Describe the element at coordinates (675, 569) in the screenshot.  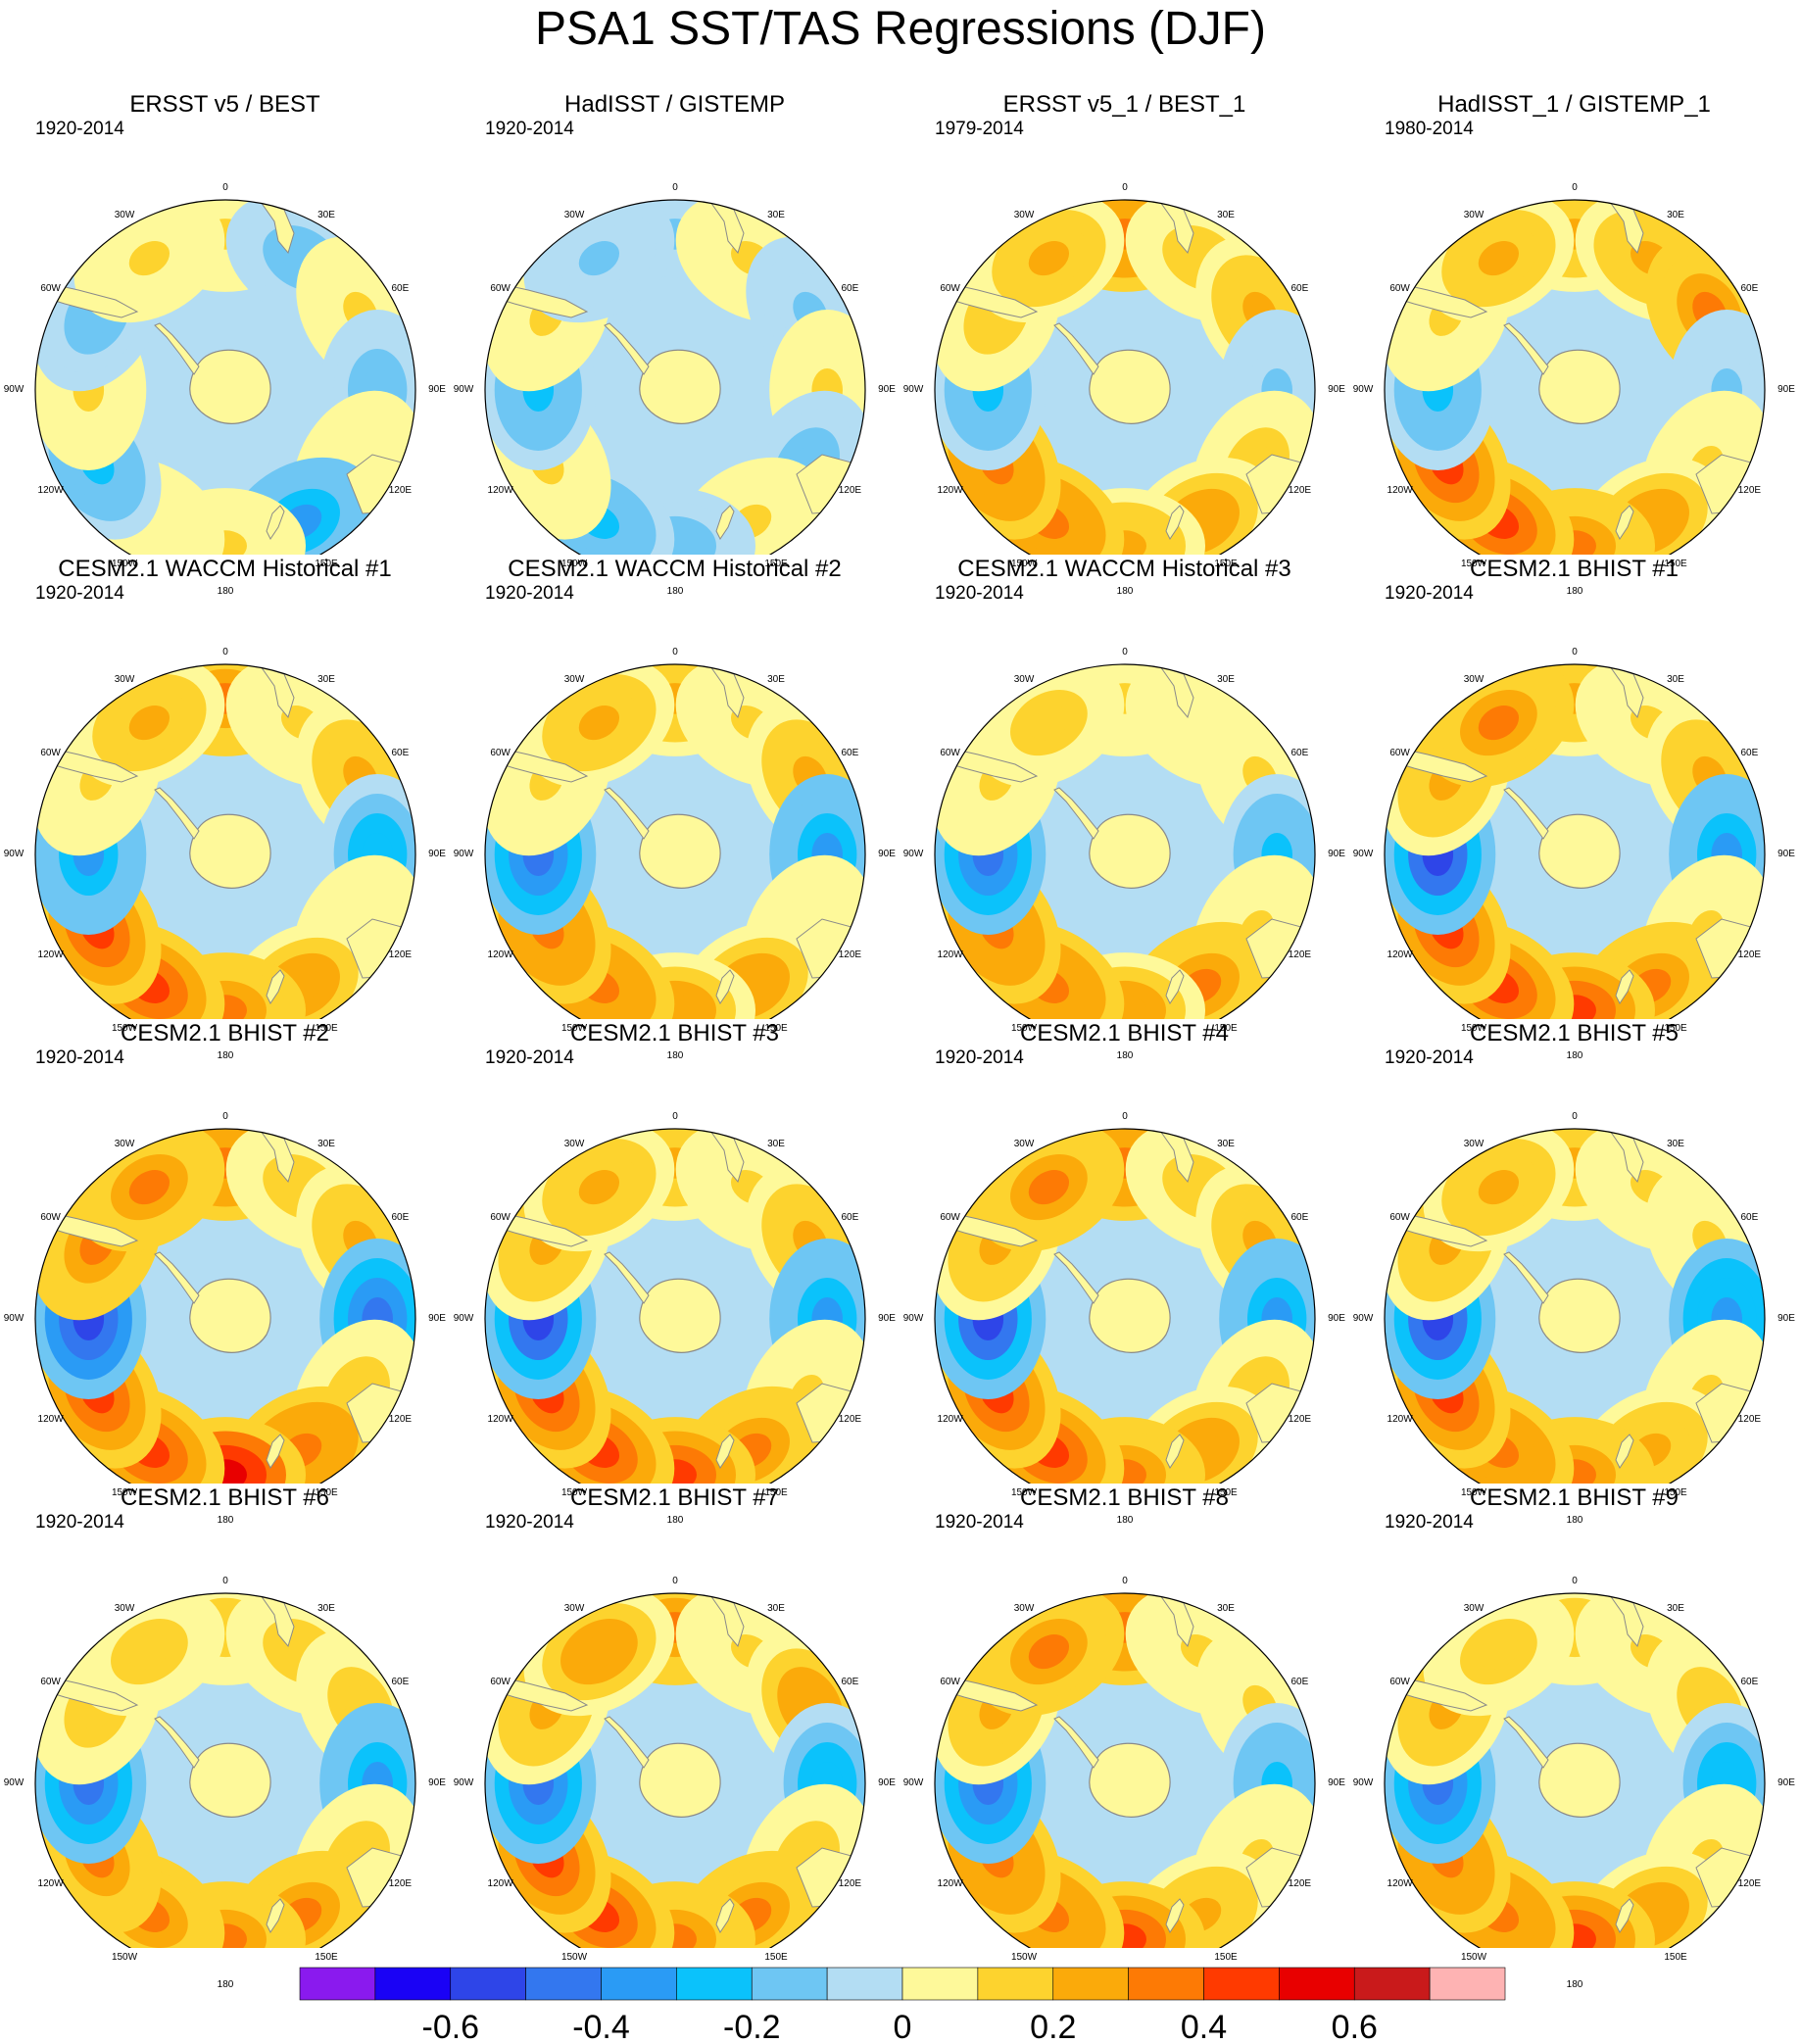
I see `panel-title: CESM2.1 WACCM Historical #2` at that location.